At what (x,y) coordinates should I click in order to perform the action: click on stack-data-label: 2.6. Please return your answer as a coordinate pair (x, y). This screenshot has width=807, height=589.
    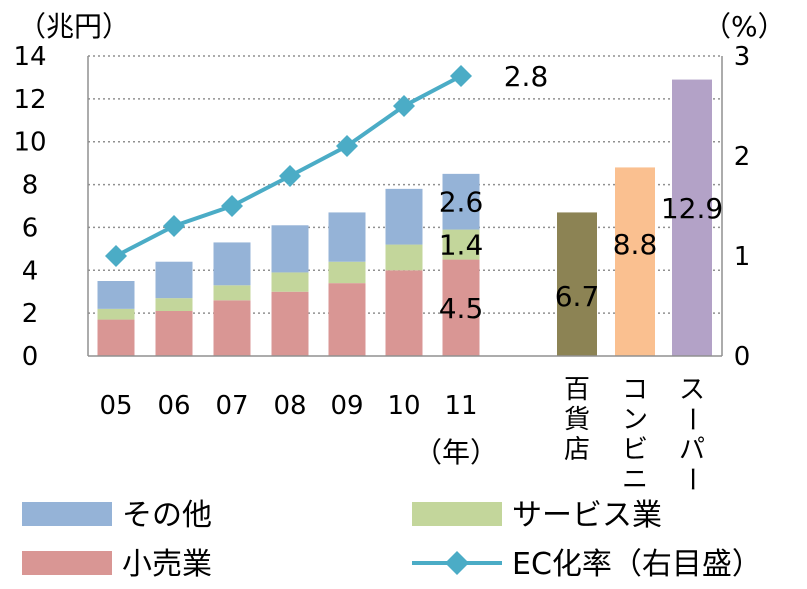
    Looking at the image, I should click on (461, 202).